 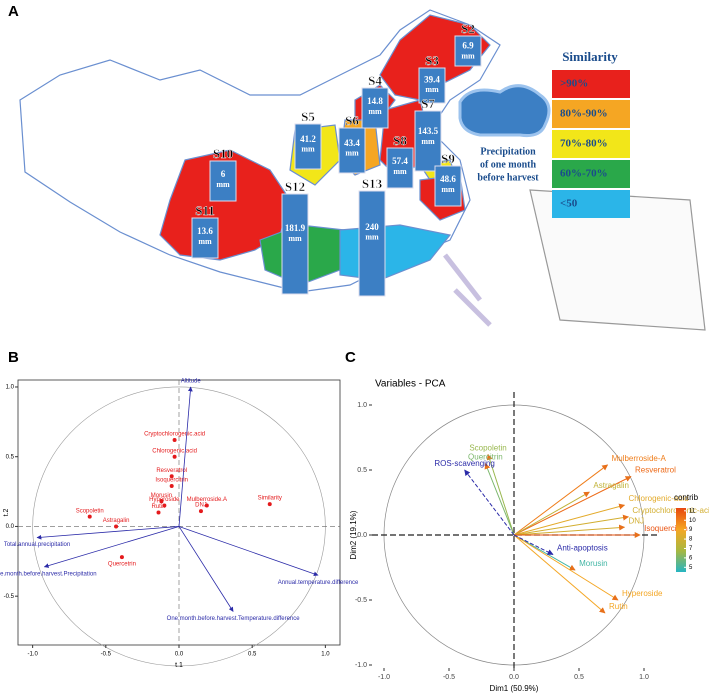 What do you see at coordinates (432, 79) in the screenshot?
I see `station-value: 39.4` at bounding box center [432, 79].